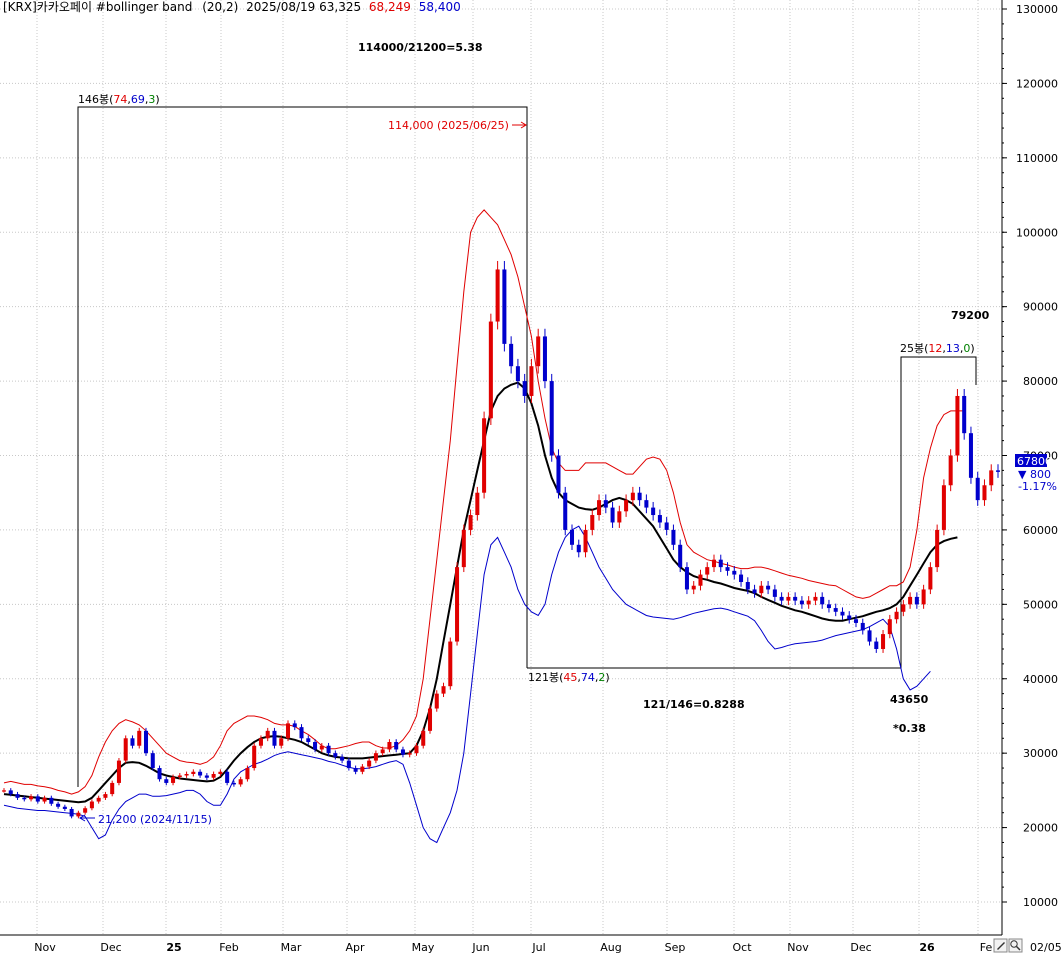 Image resolution: width=1063 pixels, height=954 pixels. What do you see at coordinates (752, 512) in the screenshot?
I see `range-box-right` at bounding box center [752, 512].